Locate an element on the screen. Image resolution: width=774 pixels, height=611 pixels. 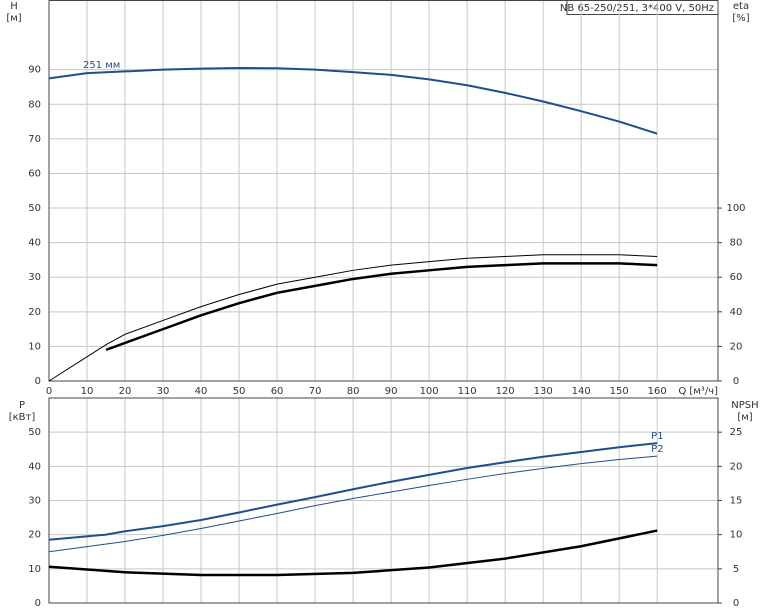
y-axis-label: H is located at coordinates (14, 6).